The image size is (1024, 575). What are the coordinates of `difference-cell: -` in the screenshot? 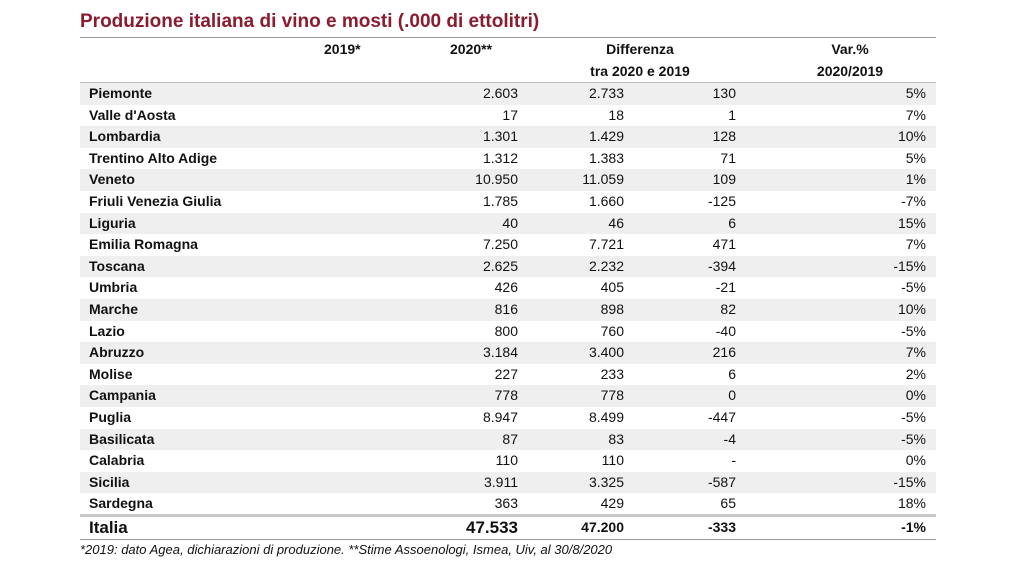 It's located at (733, 460).